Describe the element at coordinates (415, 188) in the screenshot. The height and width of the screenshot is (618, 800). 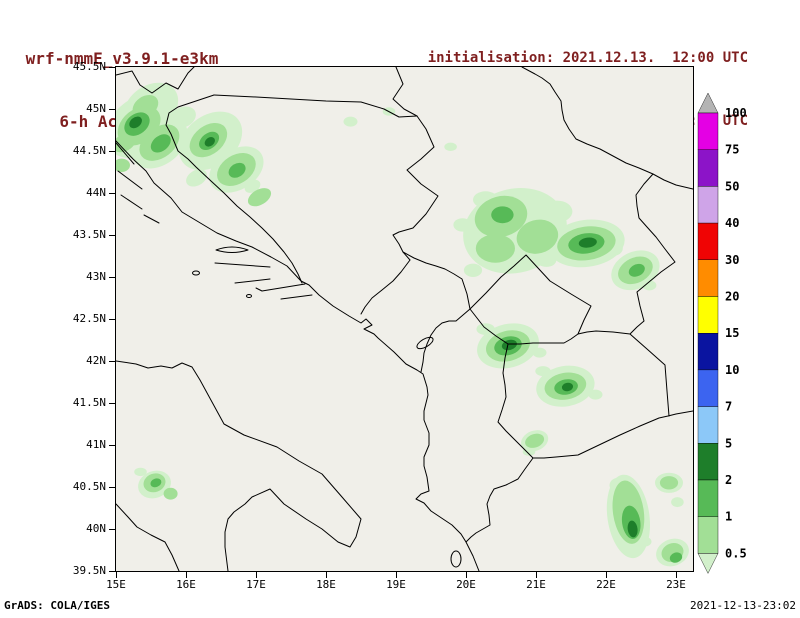
I see `border-bosnia-serbia-drina` at that location.